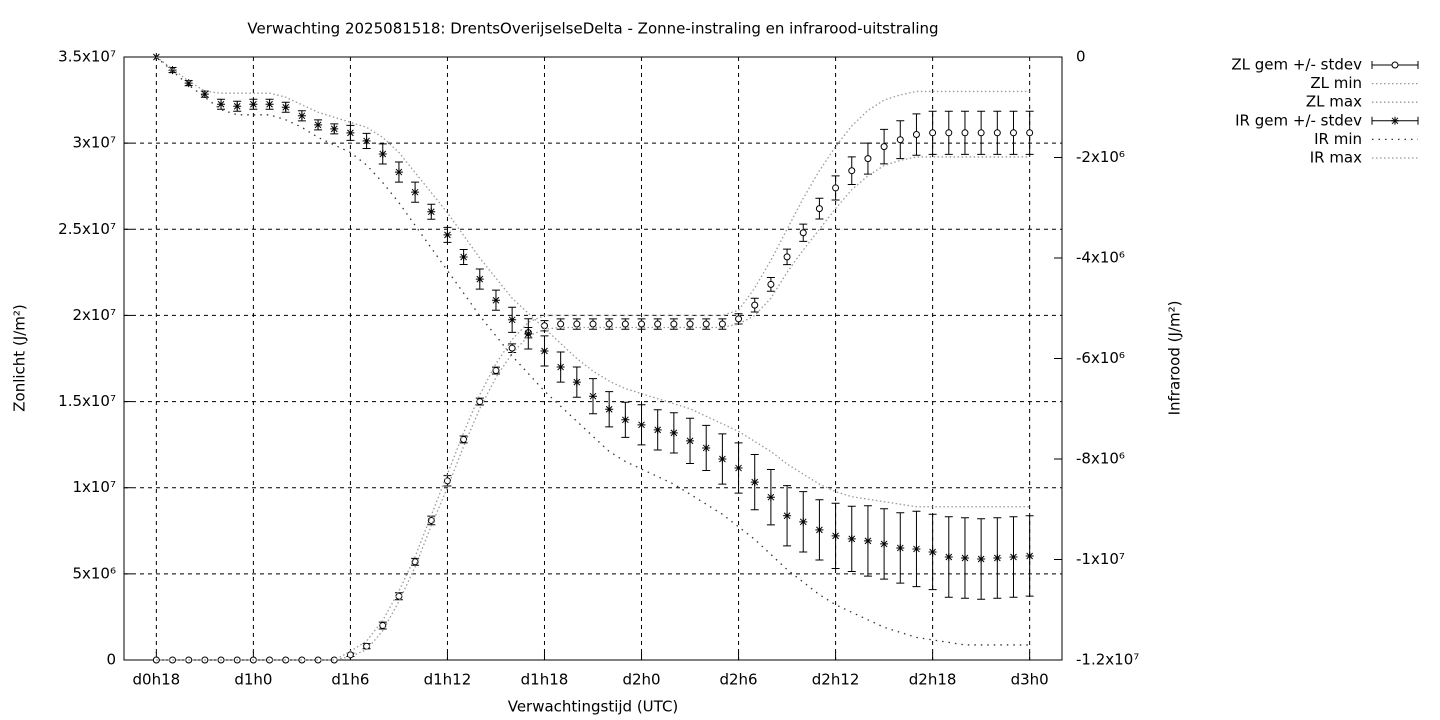  What do you see at coordinates (350, 680) in the screenshot?
I see `x-tick-label: d1h6` at bounding box center [350, 680].